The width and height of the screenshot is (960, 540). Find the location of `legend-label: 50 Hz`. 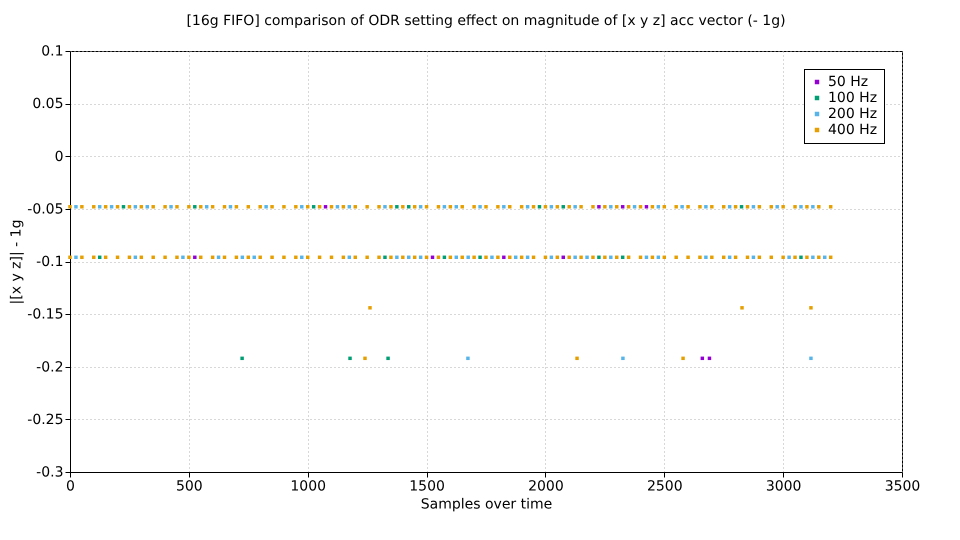

legend-label: 50 Hz is located at coordinates (848, 82).